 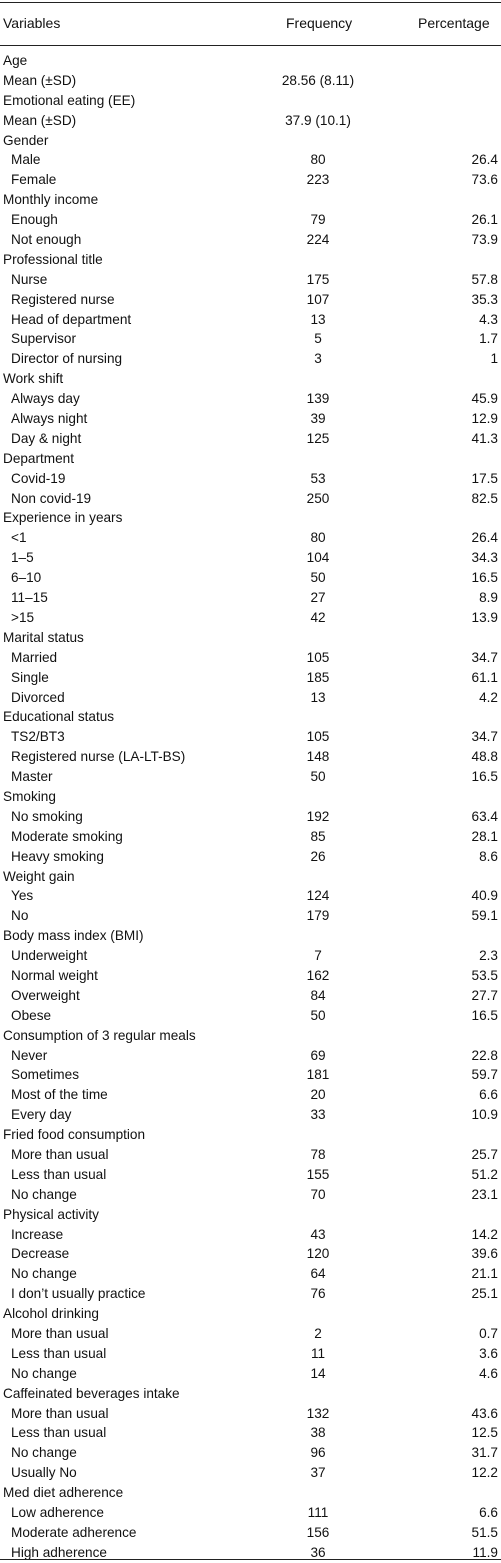 What do you see at coordinates (43, 637) in the screenshot?
I see `row-label: Marital status` at bounding box center [43, 637].